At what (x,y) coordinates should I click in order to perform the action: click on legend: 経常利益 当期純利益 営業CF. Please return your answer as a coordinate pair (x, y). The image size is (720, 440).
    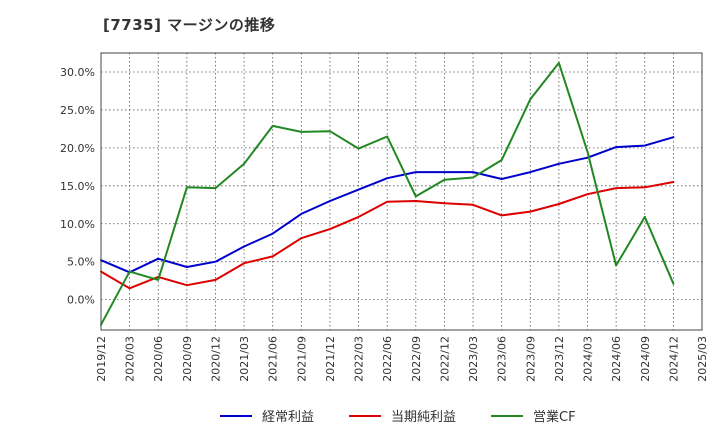
    Looking at the image, I should click on (398, 417).